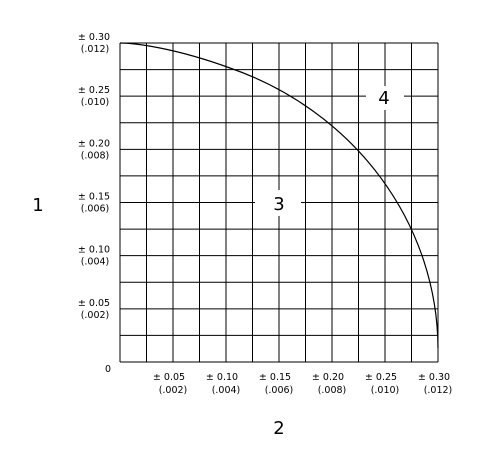 This screenshot has width=488, height=450. Describe the element at coordinates (434, 377) in the screenshot. I see `x-label-mm: ± 0.30` at that location.